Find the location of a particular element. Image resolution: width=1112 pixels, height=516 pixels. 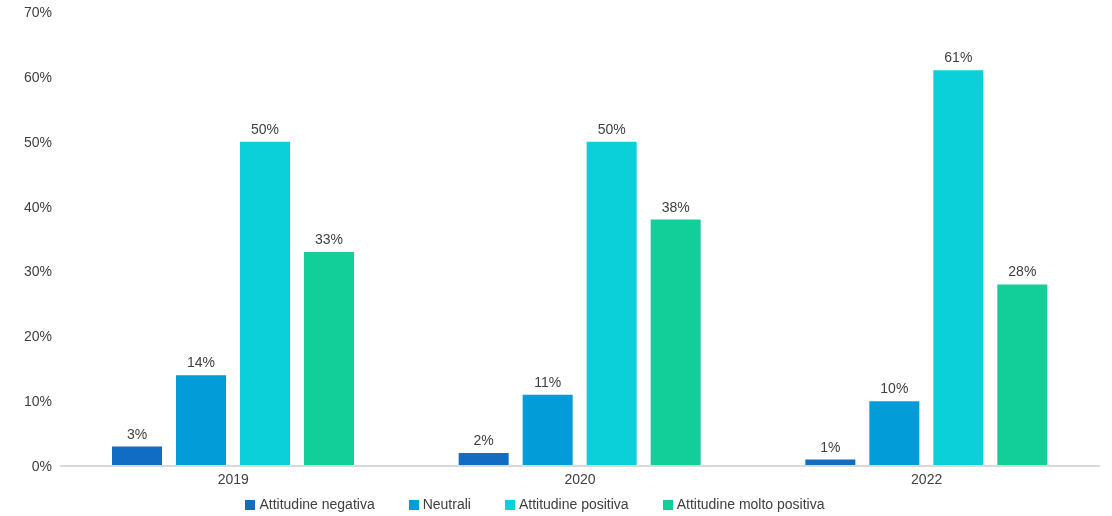

legend-label: Attitudine positiva is located at coordinates (573, 504).